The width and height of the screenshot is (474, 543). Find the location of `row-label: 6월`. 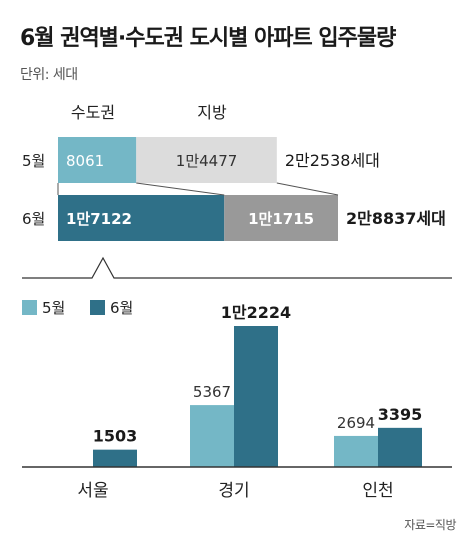

row-label: 6월 is located at coordinates (33, 219).